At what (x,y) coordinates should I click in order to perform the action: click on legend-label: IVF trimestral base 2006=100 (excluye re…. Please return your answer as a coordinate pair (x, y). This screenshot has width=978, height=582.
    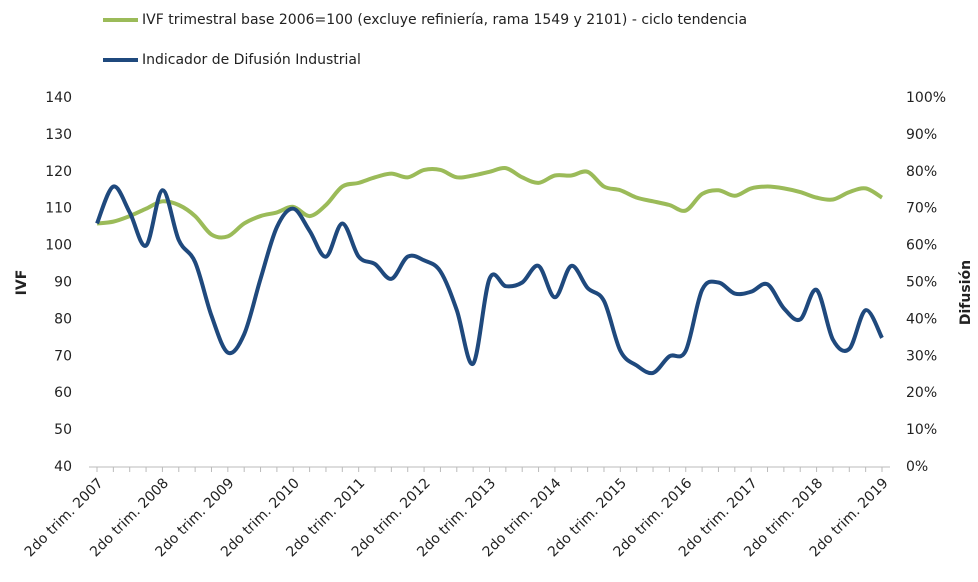
    Looking at the image, I should click on (444, 20).